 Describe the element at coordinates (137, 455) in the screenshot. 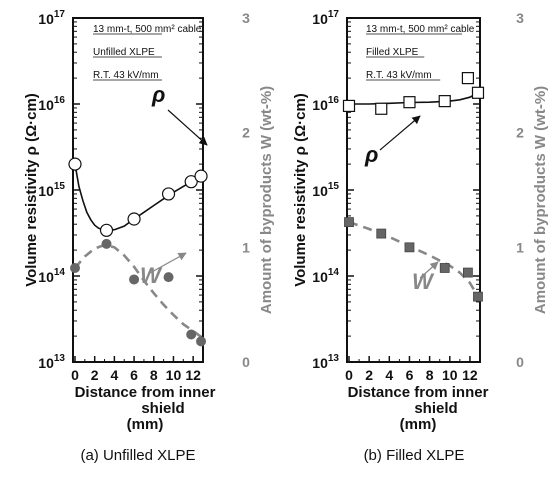

I see `panel-caption: (a) Unfilled XLPE` at that location.